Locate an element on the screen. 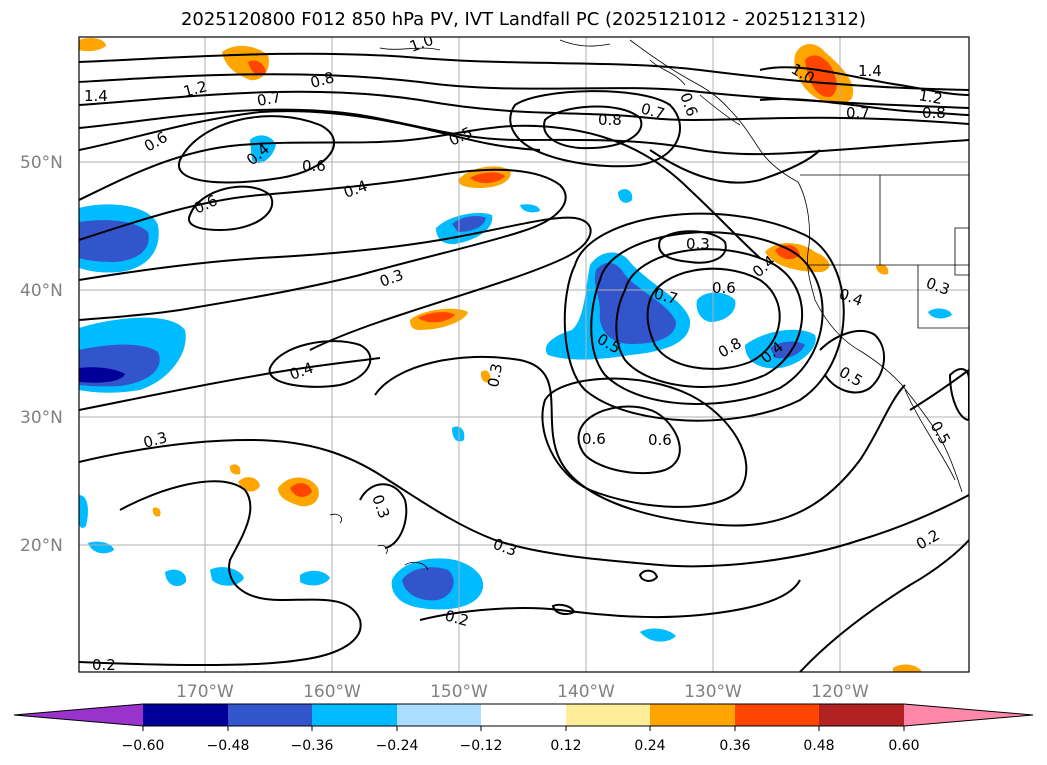 This screenshot has height=765, width=1047. lon-label-120w: 120°W is located at coordinates (840, 692).